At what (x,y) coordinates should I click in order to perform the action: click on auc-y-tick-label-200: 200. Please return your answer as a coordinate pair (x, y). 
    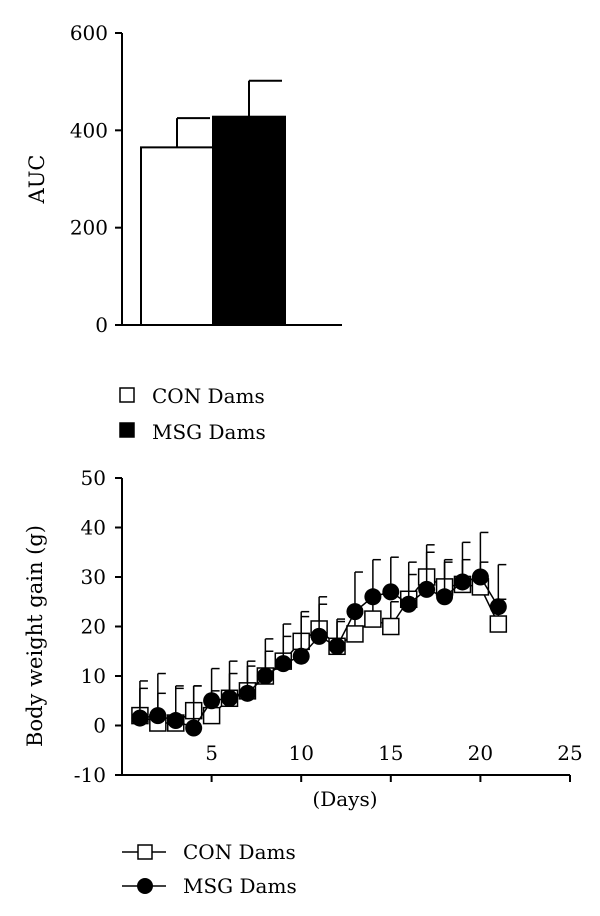
    Looking at the image, I should click on (89, 228).